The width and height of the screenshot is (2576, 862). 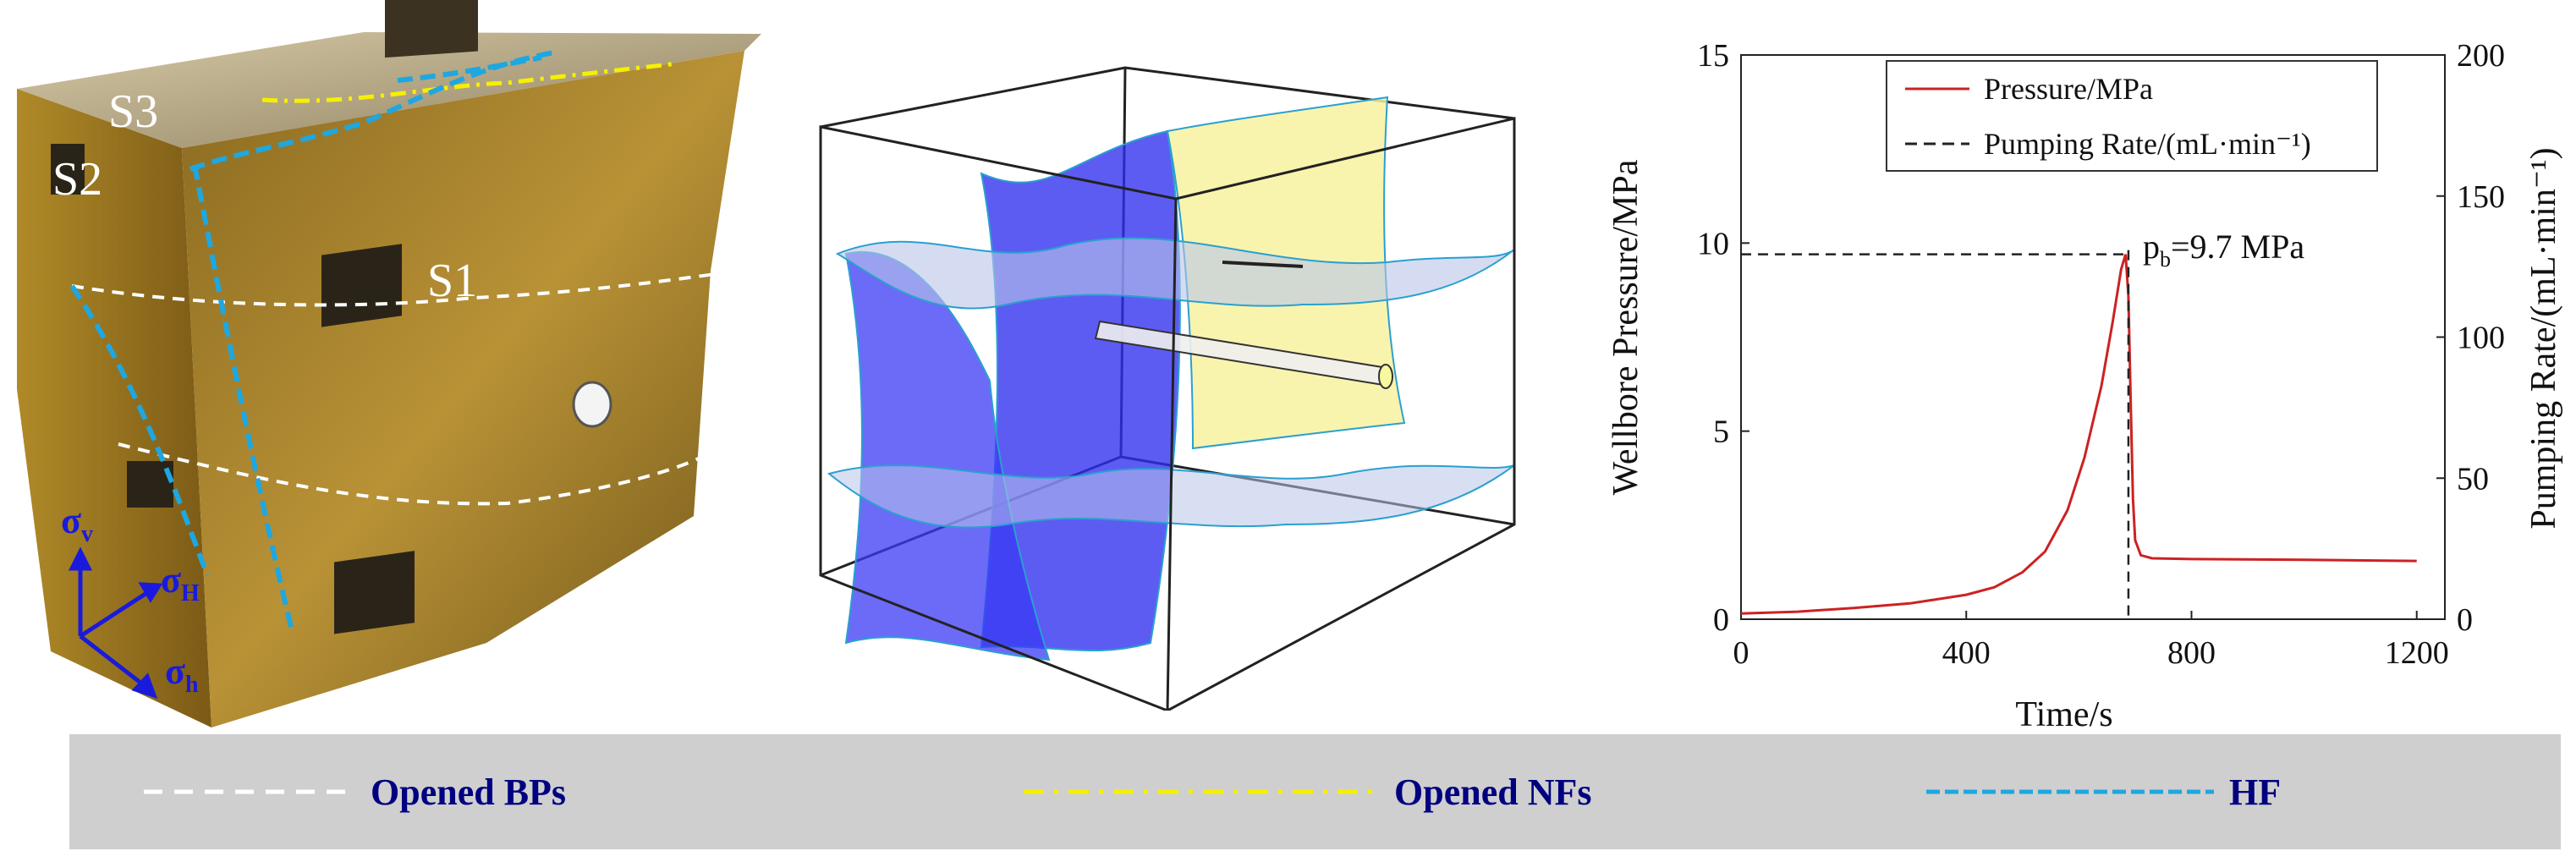 What do you see at coordinates (1493, 792) in the screenshot?
I see `legend-label-nfs: Opened NFs` at bounding box center [1493, 792].